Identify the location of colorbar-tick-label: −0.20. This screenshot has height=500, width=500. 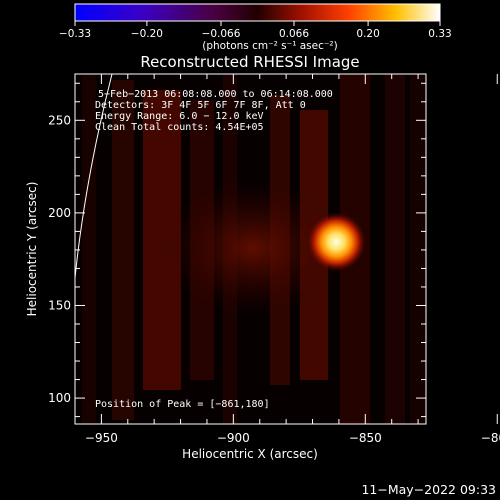
(147, 34).